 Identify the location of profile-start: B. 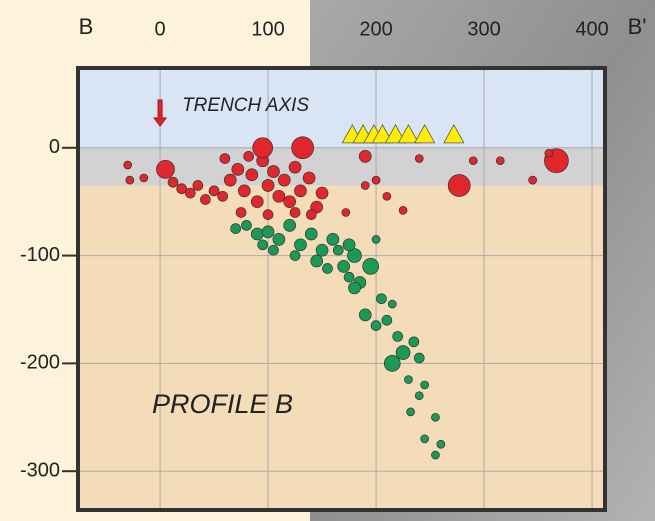
(86, 26).